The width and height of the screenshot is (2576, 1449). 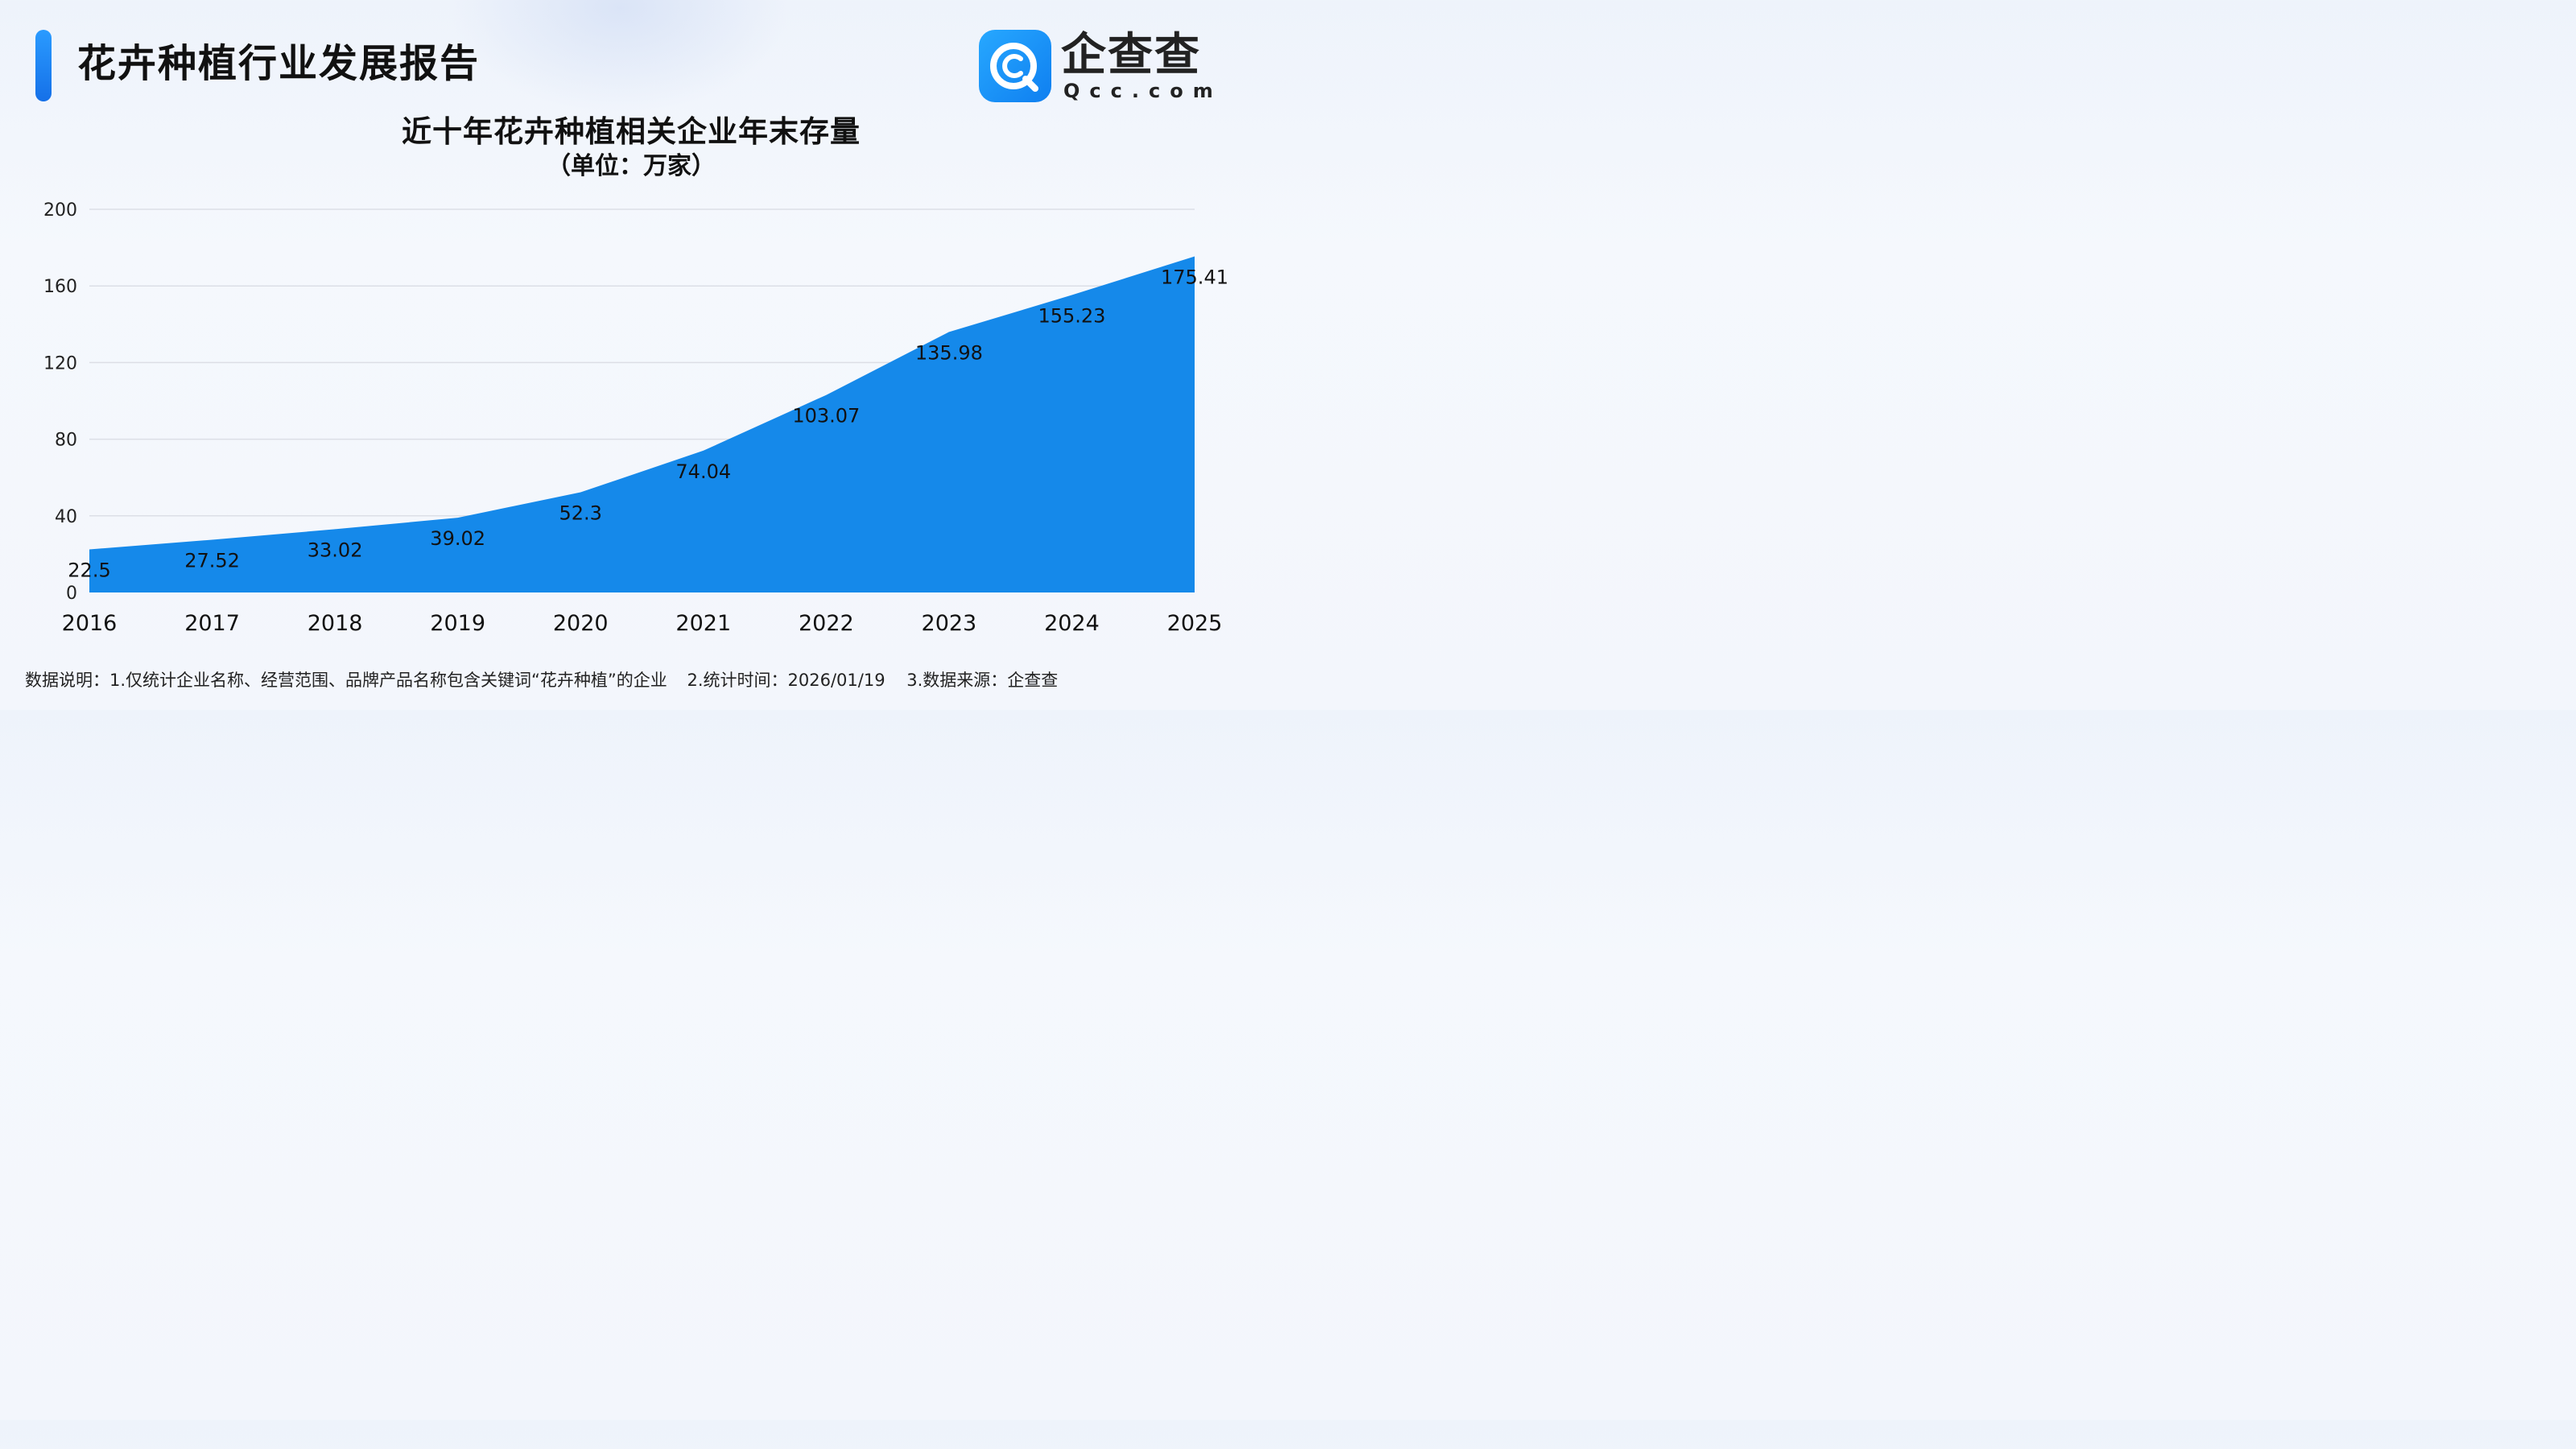 What do you see at coordinates (949, 623) in the screenshot?
I see `x-tick-label: 2023` at bounding box center [949, 623].